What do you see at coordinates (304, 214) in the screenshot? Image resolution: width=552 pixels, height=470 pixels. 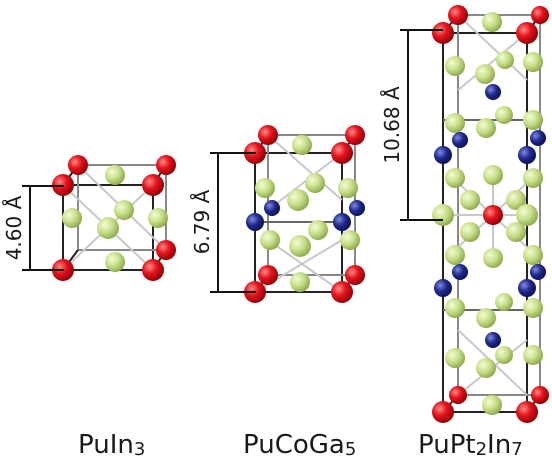 I see `atoms` at bounding box center [304, 214].